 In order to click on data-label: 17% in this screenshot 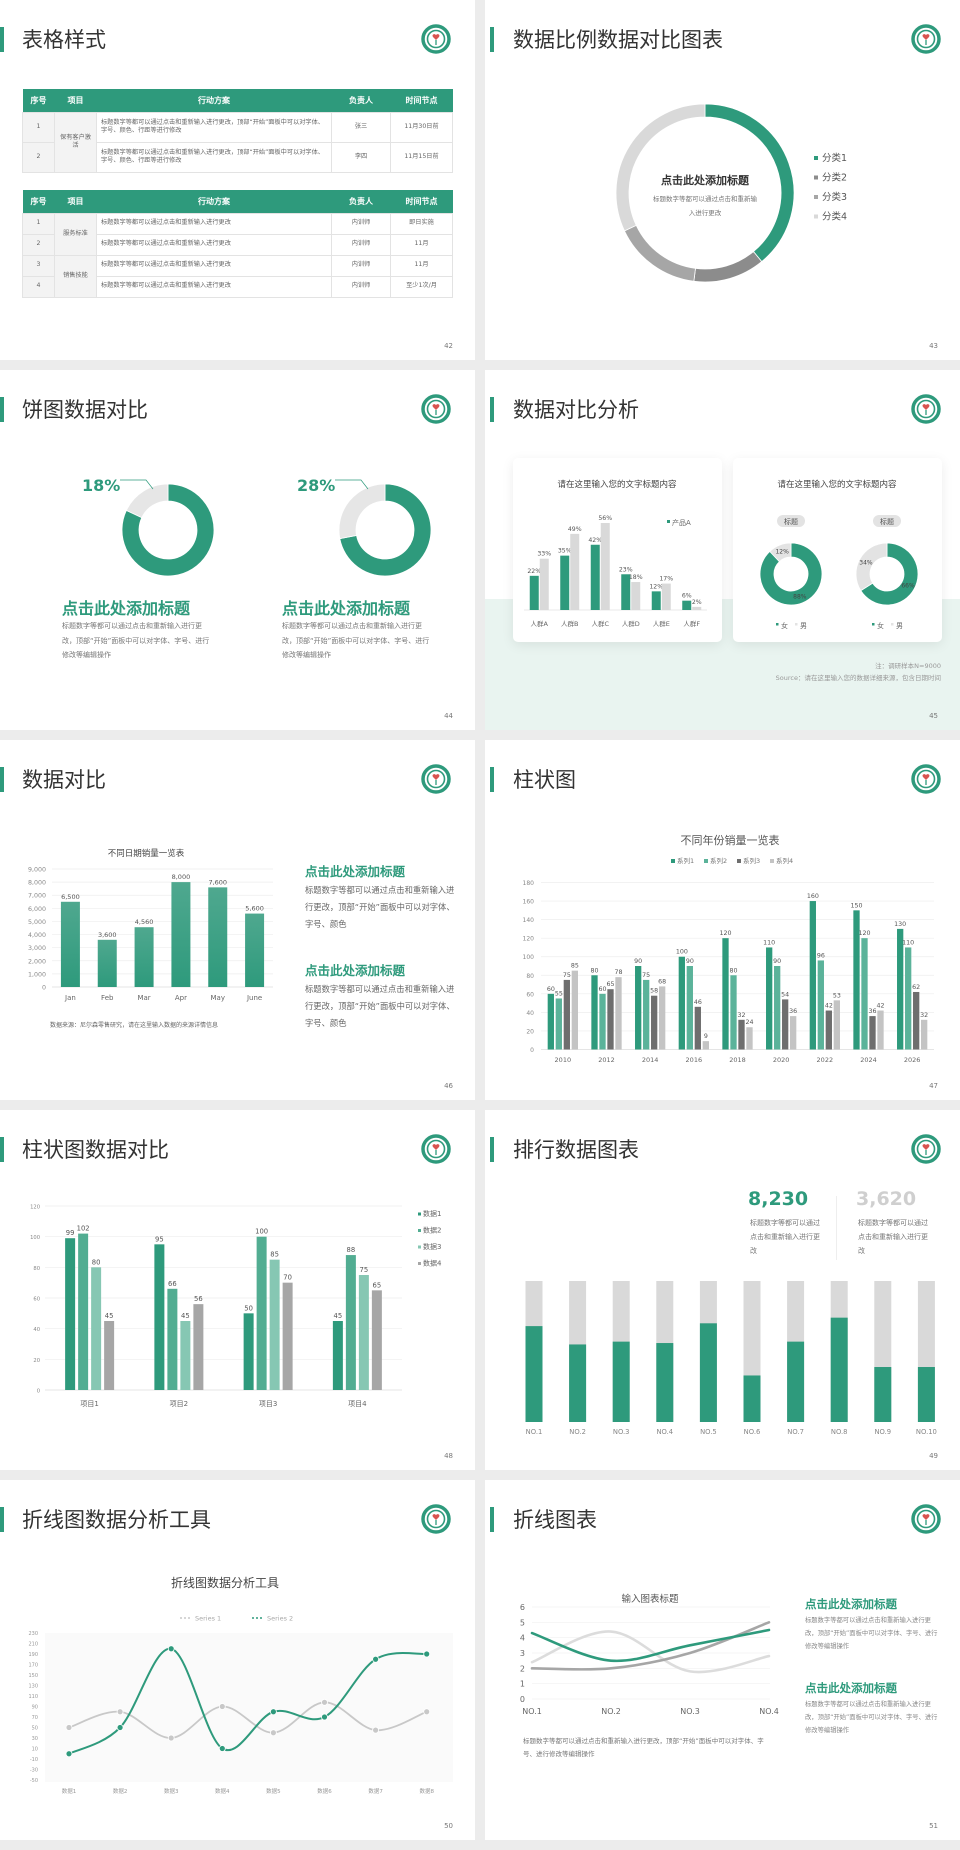, I will do `click(666, 579)`.